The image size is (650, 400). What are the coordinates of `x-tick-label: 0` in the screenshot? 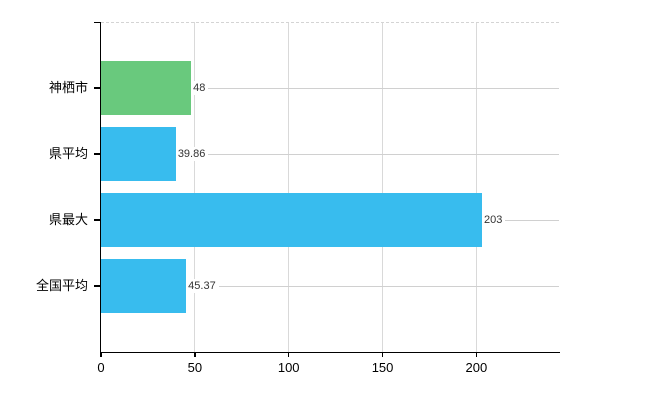 It's located at (101, 367).